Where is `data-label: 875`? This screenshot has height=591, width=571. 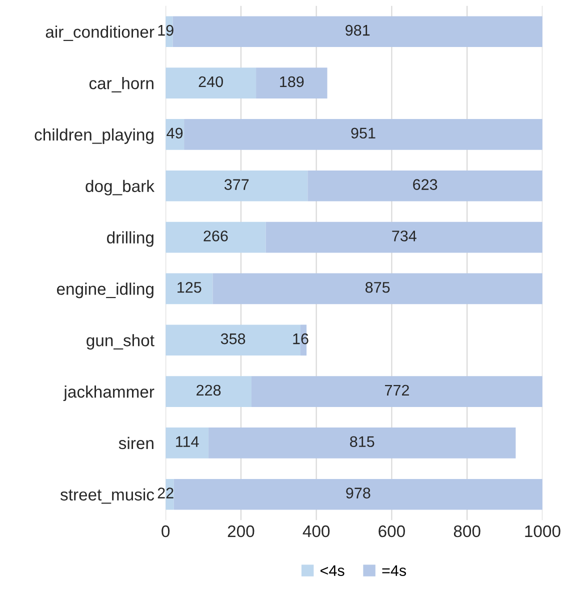
data-label: 875 is located at coordinates (377, 287).